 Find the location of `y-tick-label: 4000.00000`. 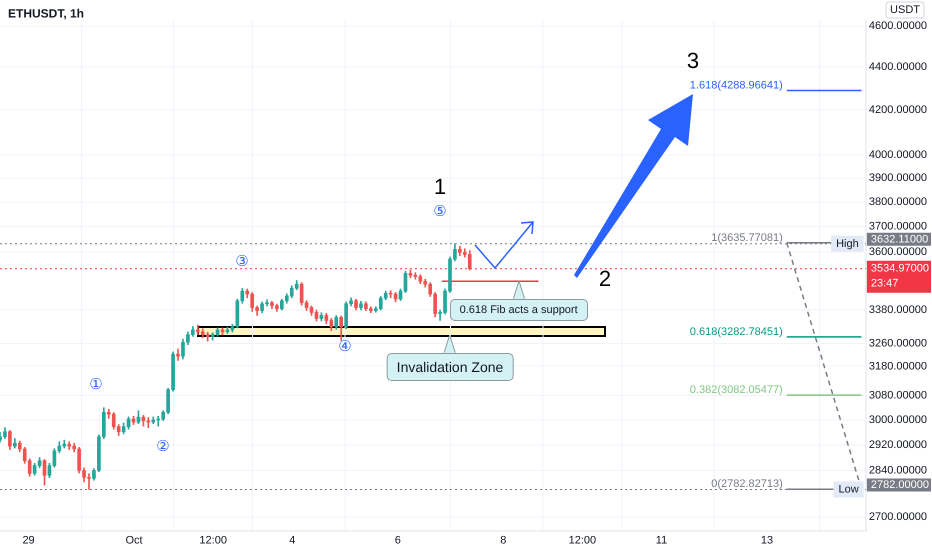

y-tick-label: 4000.00000 is located at coordinates (898, 154).